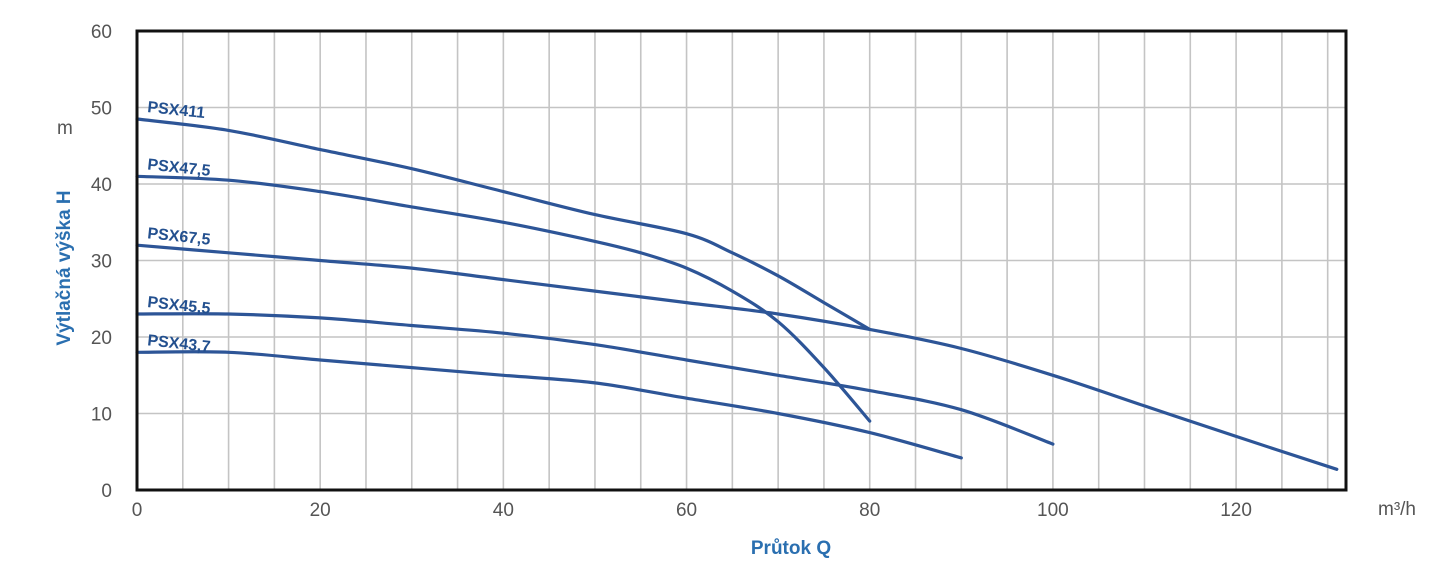 The height and width of the screenshot is (566, 1455). I want to click on x-axis-ticks: 0 20 40 60 80 100 120, so click(692, 510).